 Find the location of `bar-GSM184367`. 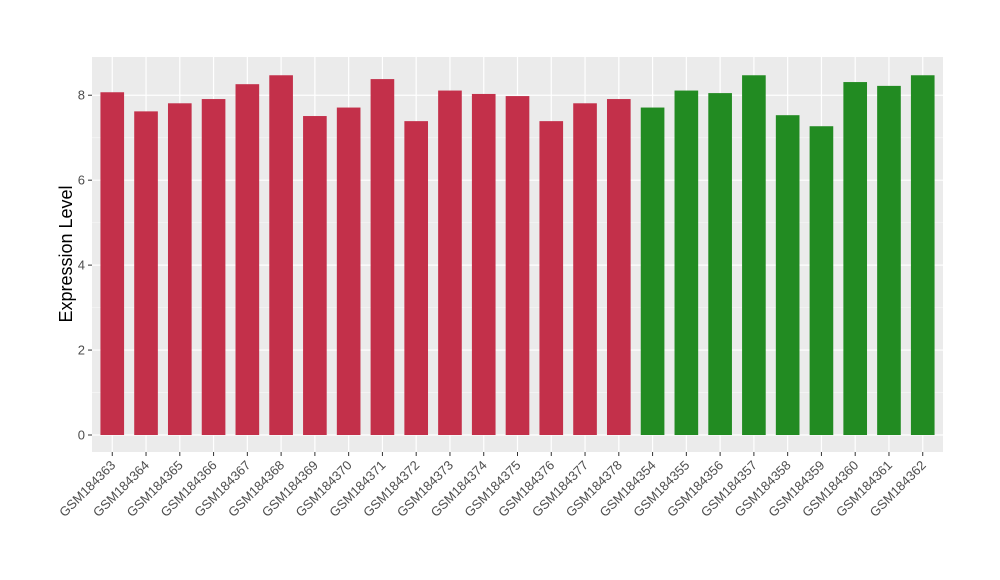

bar-GSM184367 is located at coordinates (247, 260).